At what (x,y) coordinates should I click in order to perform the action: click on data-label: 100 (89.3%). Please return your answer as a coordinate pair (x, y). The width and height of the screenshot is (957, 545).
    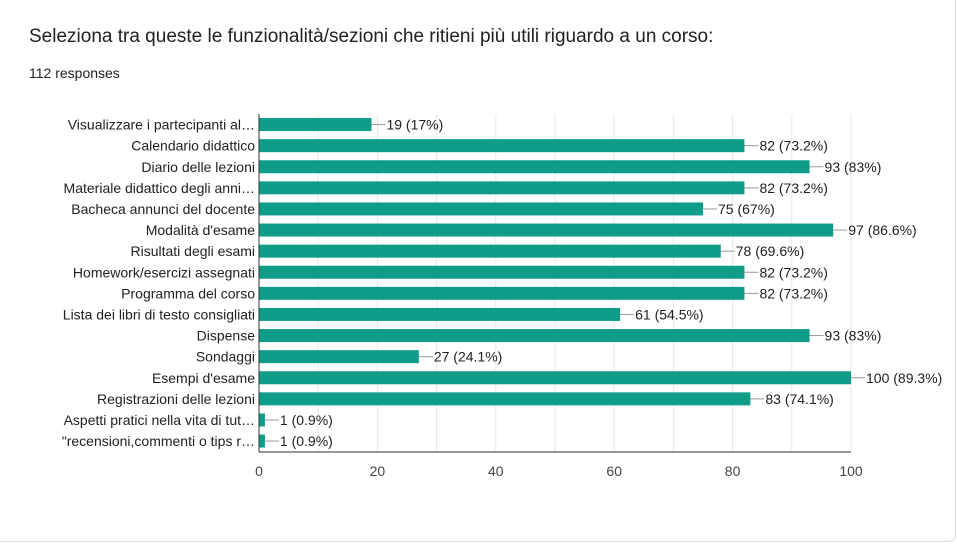
    Looking at the image, I should click on (904, 378).